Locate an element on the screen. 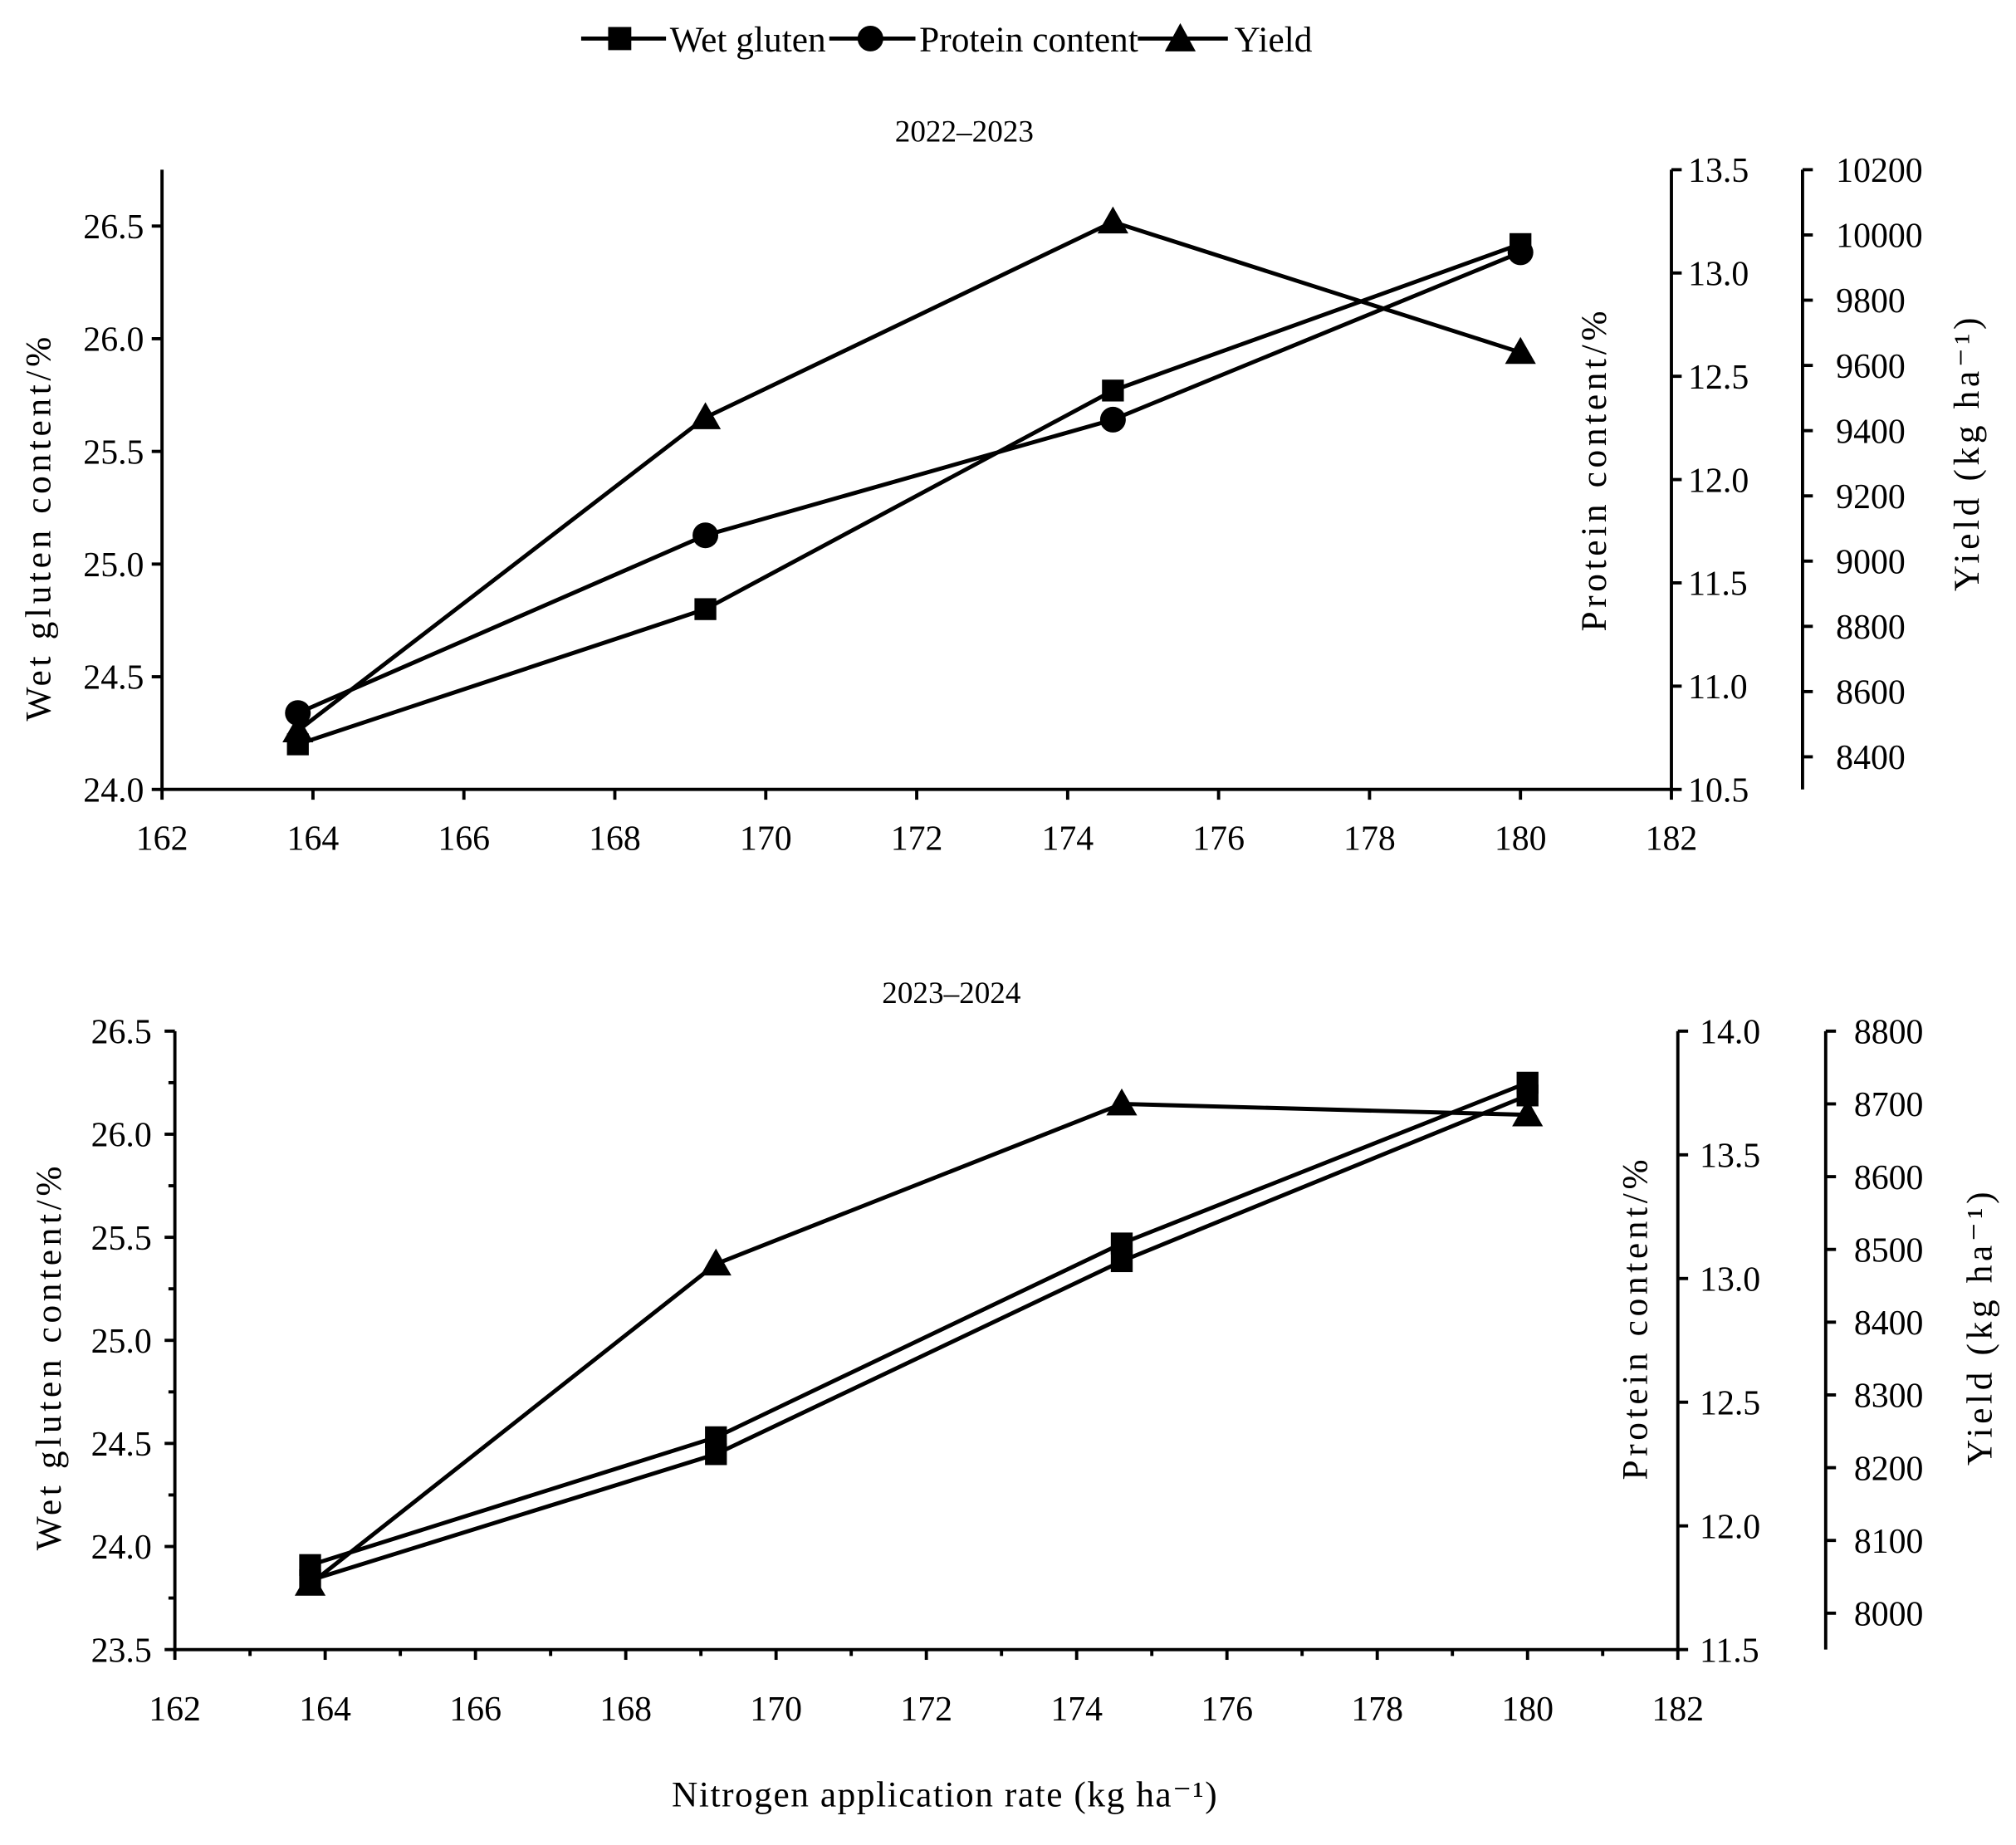  legend-label-protein-content: Protein content is located at coordinates (1028, 40).